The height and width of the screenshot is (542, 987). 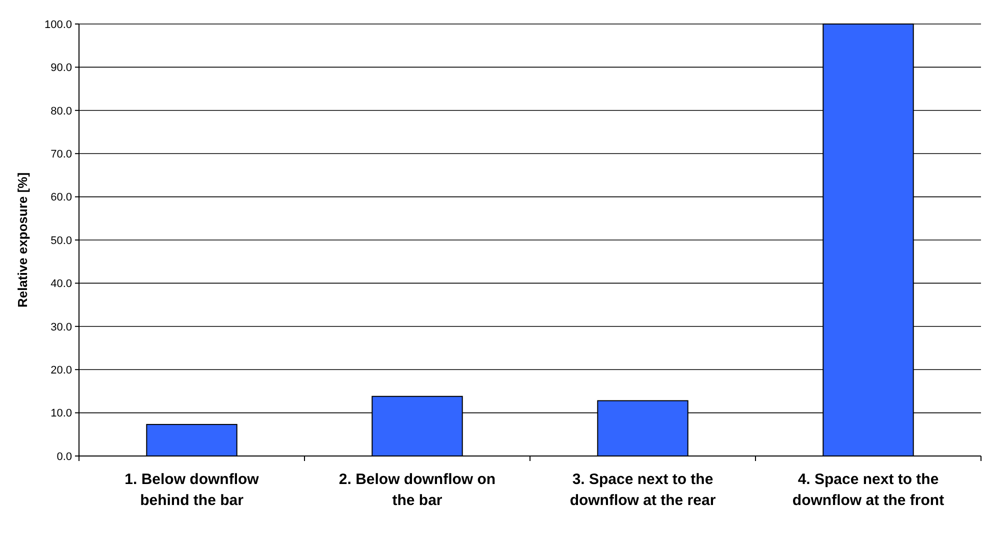 I want to click on y-tick-label: 40.0, so click(x=61, y=284).